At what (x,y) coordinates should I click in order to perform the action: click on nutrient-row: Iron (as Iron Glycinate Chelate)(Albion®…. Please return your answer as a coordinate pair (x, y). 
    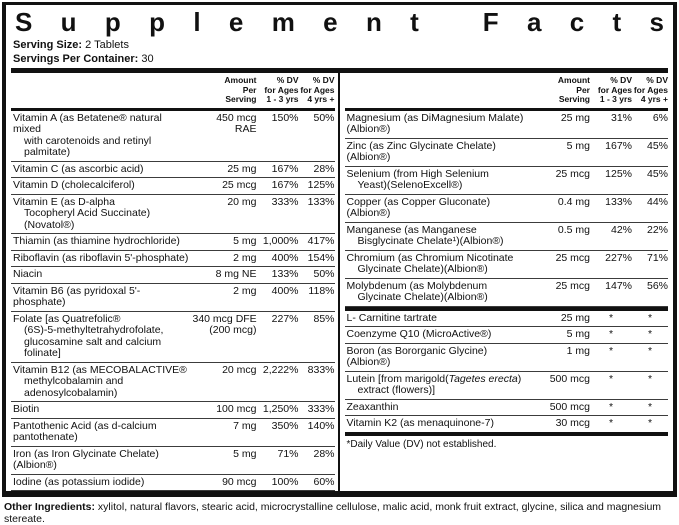
    Looking at the image, I should click on (173, 461).